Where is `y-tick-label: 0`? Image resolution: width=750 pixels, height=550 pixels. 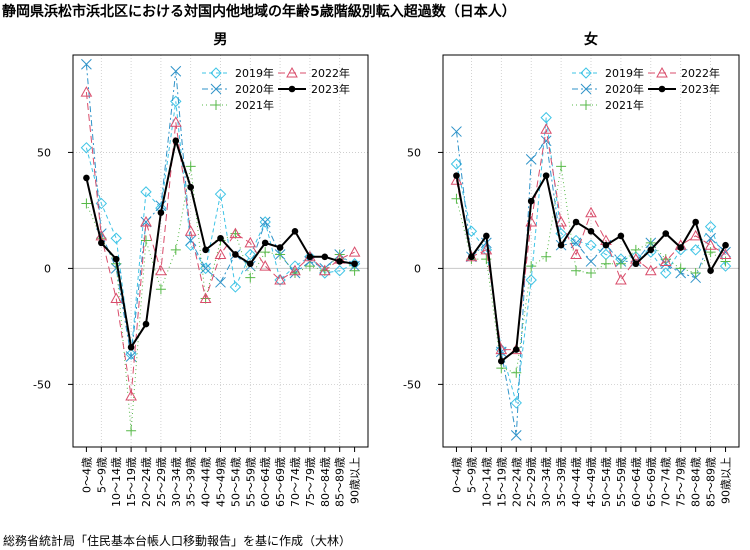
y-tick-label: 0 is located at coordinates (417, 268).